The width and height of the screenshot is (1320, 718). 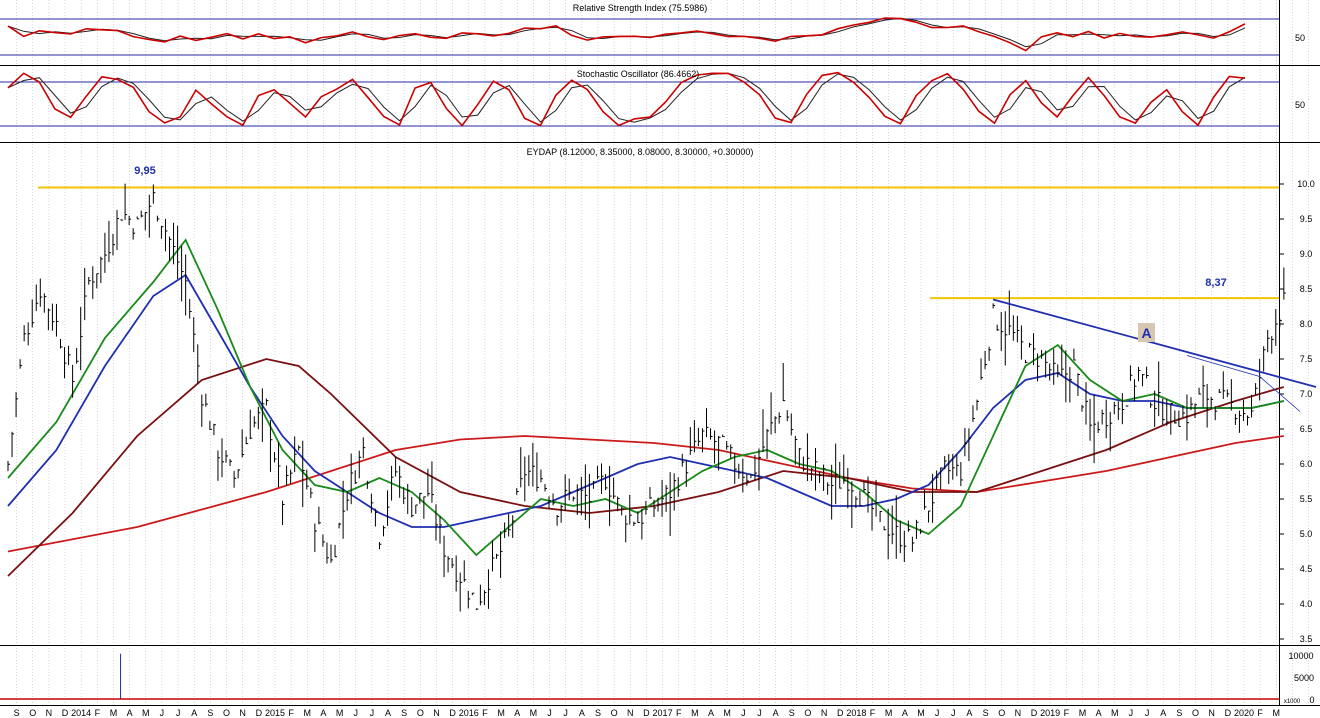 I want to click on y-tick-label: 8.5, so click(x=1306, y=289).